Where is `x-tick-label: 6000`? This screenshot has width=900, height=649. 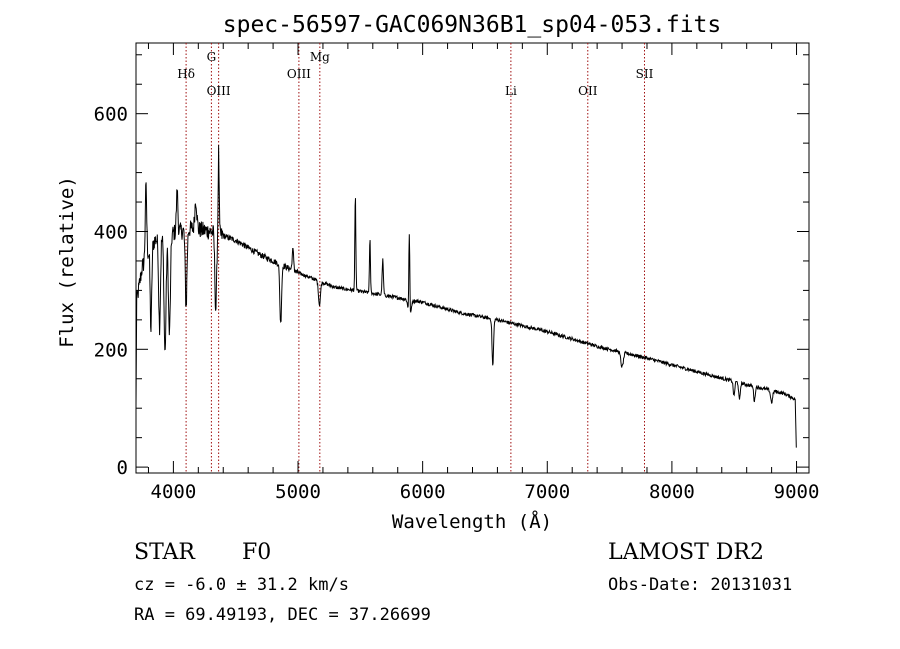
x-tick-label: 6000 is located at coordinates (423, 492).